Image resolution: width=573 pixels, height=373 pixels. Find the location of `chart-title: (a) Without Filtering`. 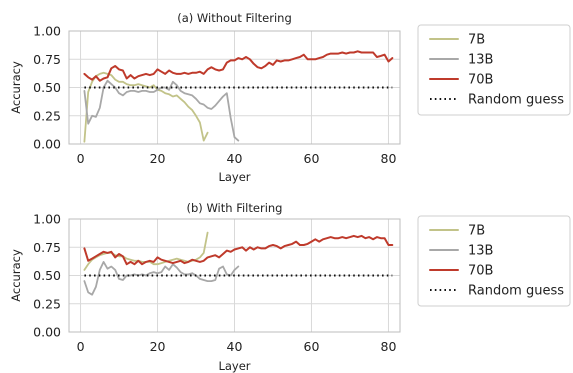

chart-title: (a) Without Filtering is located at coordinates (234, 18).